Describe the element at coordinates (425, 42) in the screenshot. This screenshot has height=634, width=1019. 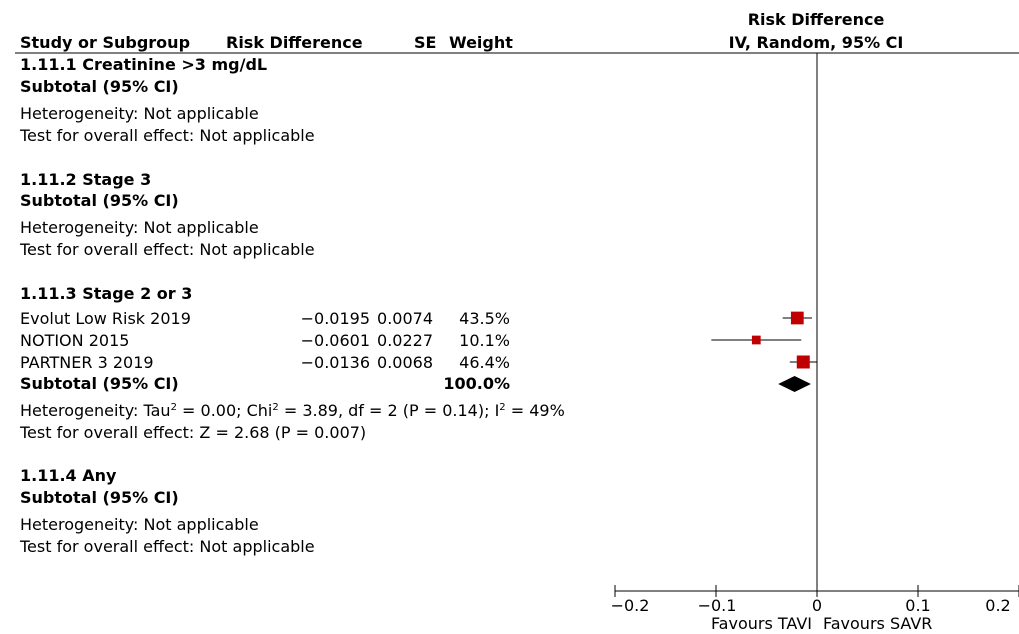
I see `col-header-se: SE` at that location.